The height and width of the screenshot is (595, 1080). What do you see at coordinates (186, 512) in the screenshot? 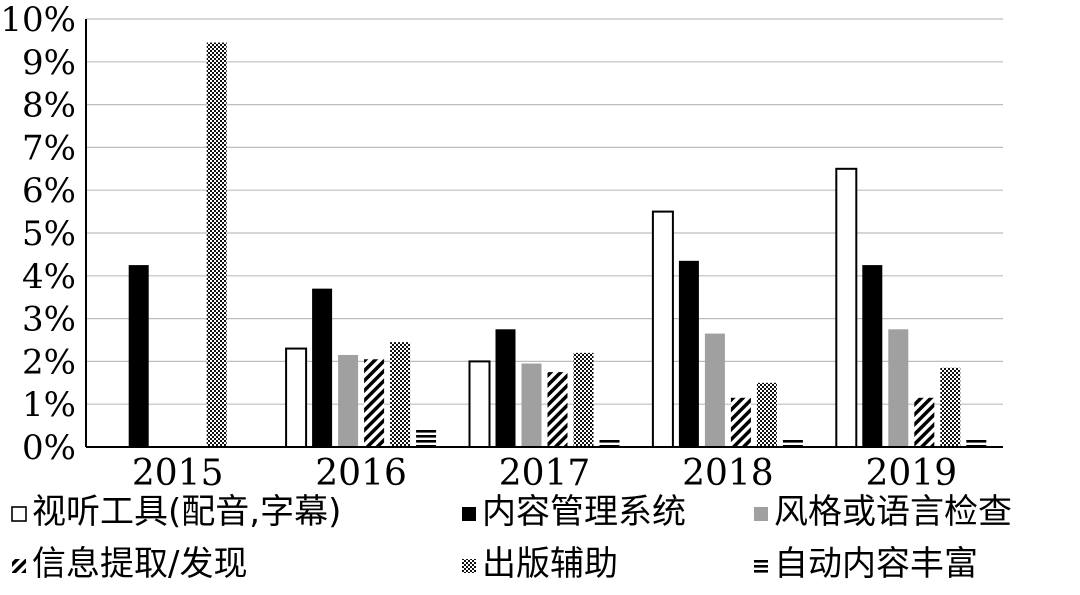
I see `legend-label: 视听工具(配音,字幕)` at bounding box center [186, 512].